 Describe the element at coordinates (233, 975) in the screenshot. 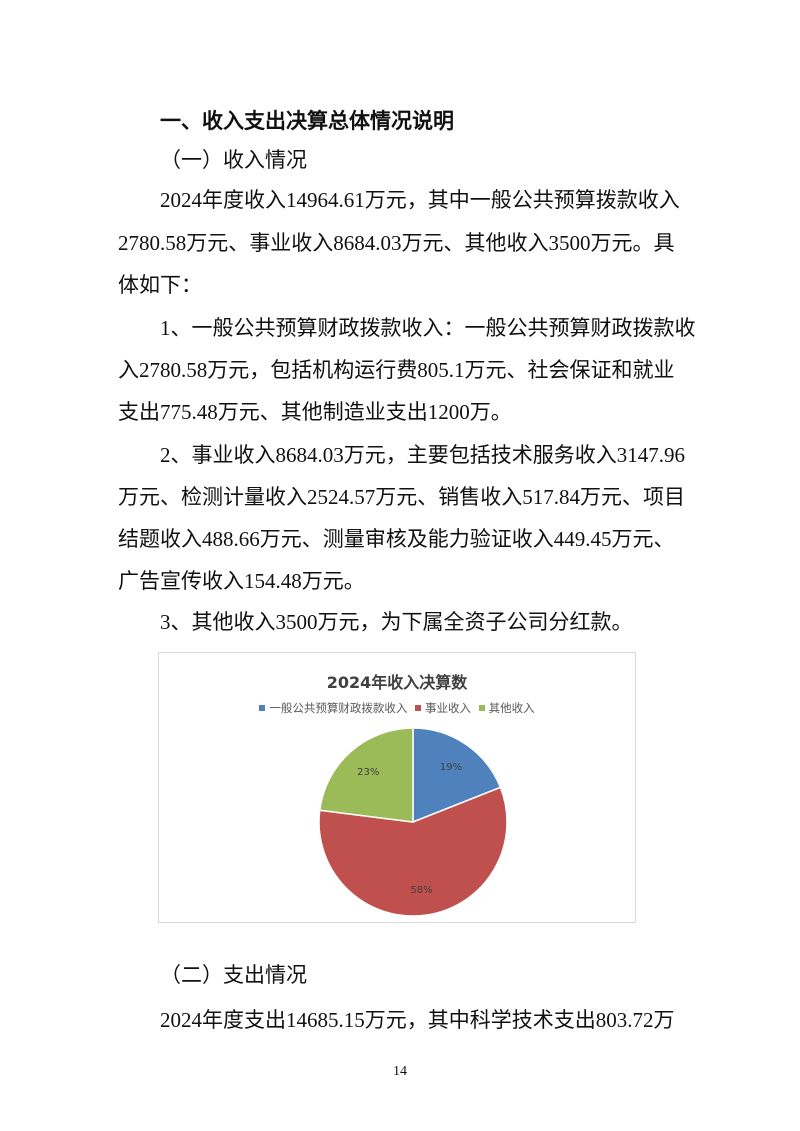

I see `subsection-title: （二）支出情况` at that location.